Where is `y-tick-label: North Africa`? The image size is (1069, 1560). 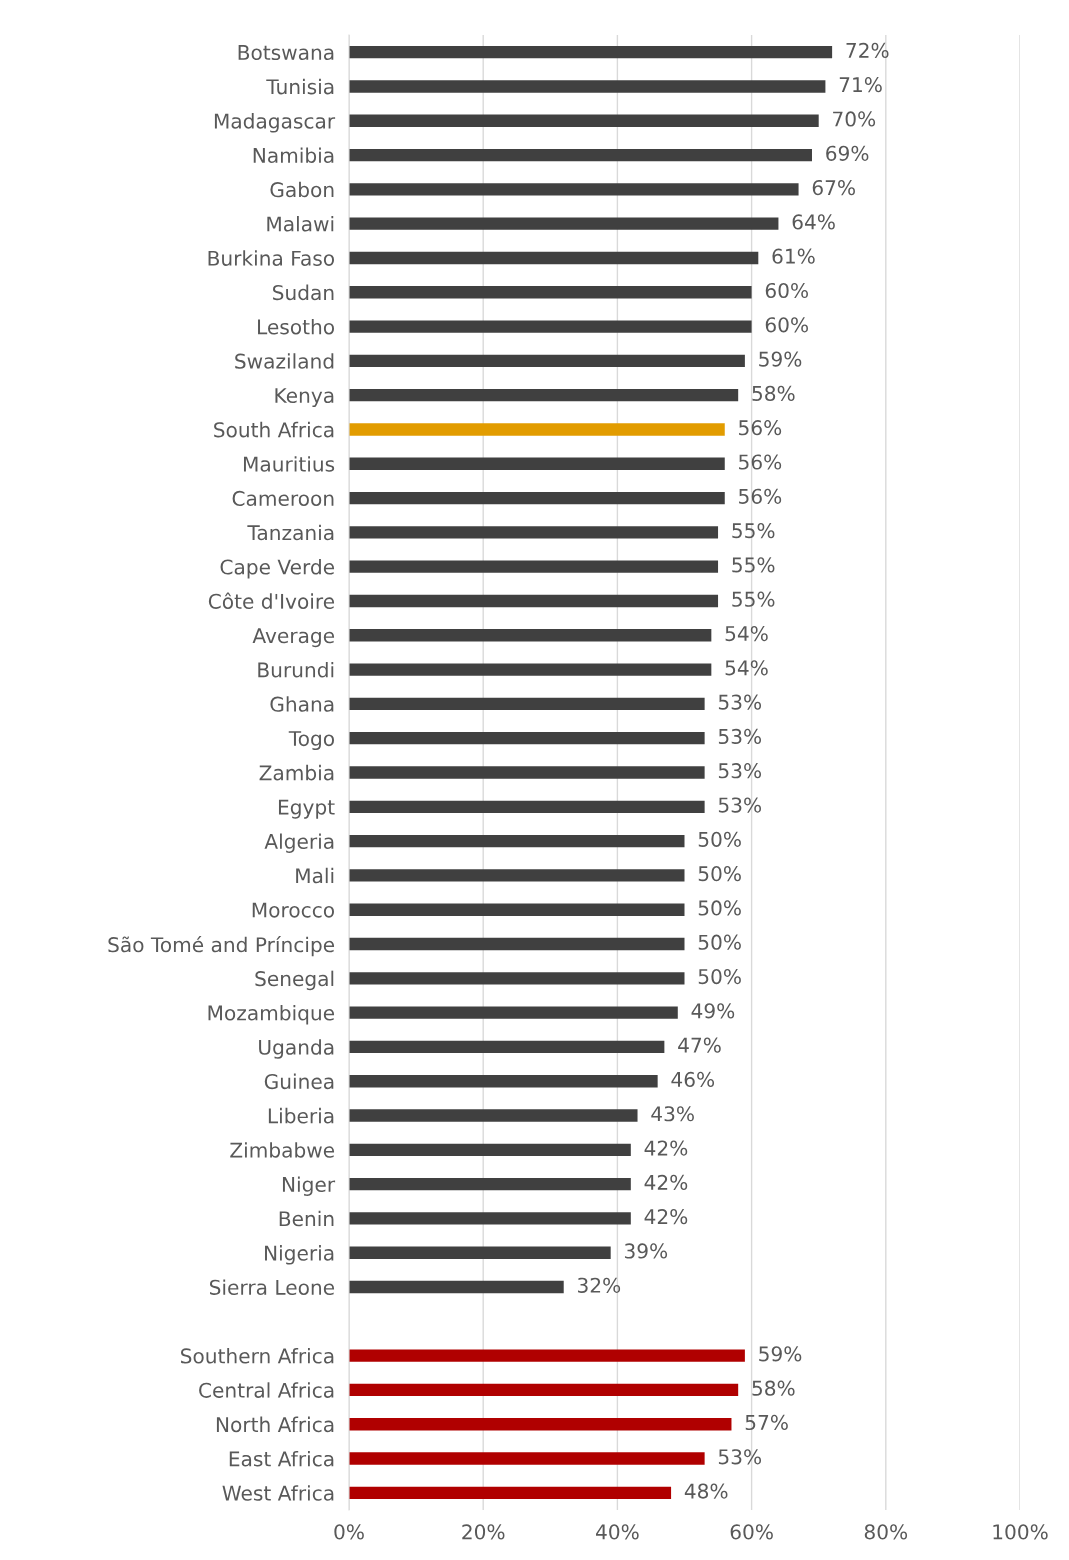 y-tick-label: North Africa is located at coordinates (275, 1424).